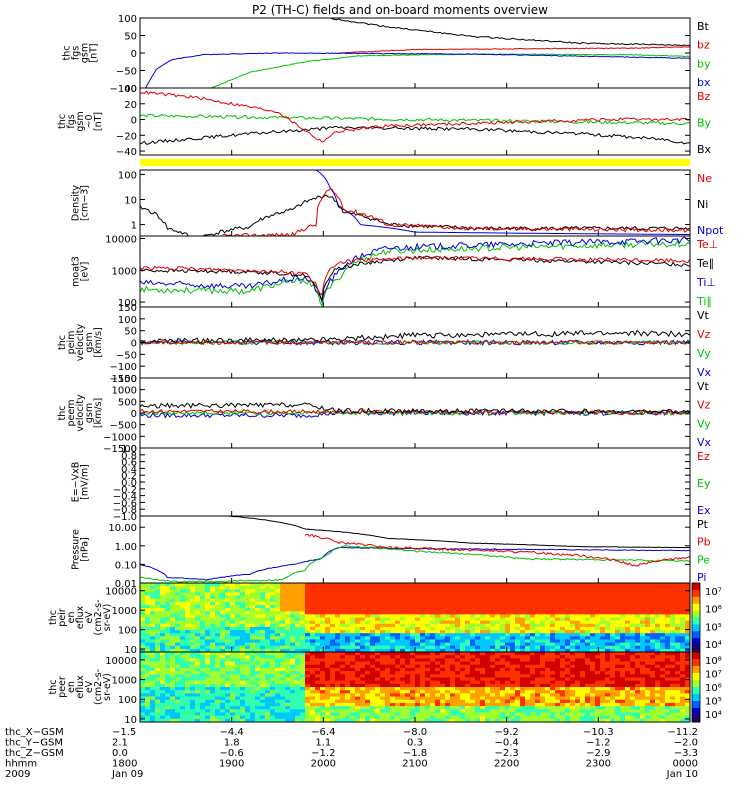  Describe the element at coordinates (89, 342) in the screenshot. I see `y-axis-label-line: gsm` at that location.